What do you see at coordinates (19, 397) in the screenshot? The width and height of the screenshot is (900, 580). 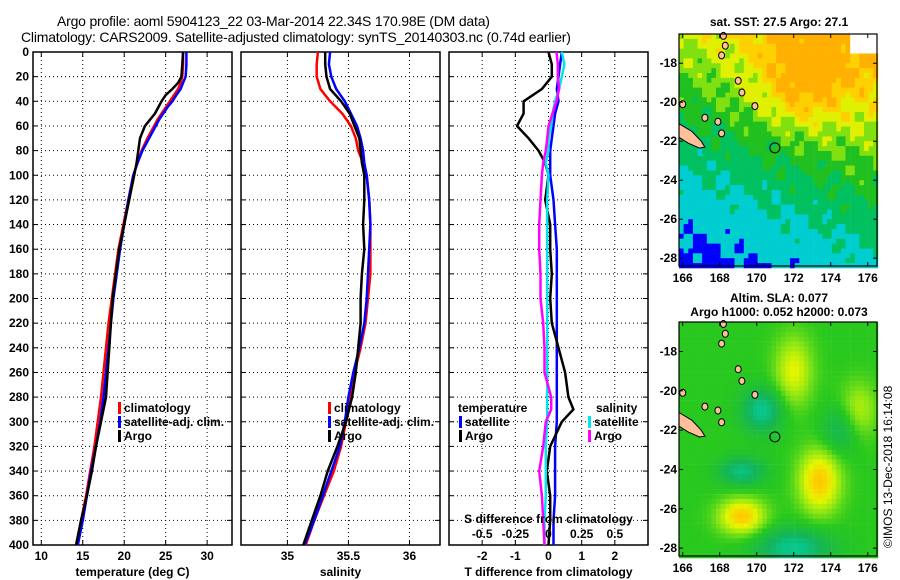 I see `y-tick-label: 280` at bounding box center [19, 397].